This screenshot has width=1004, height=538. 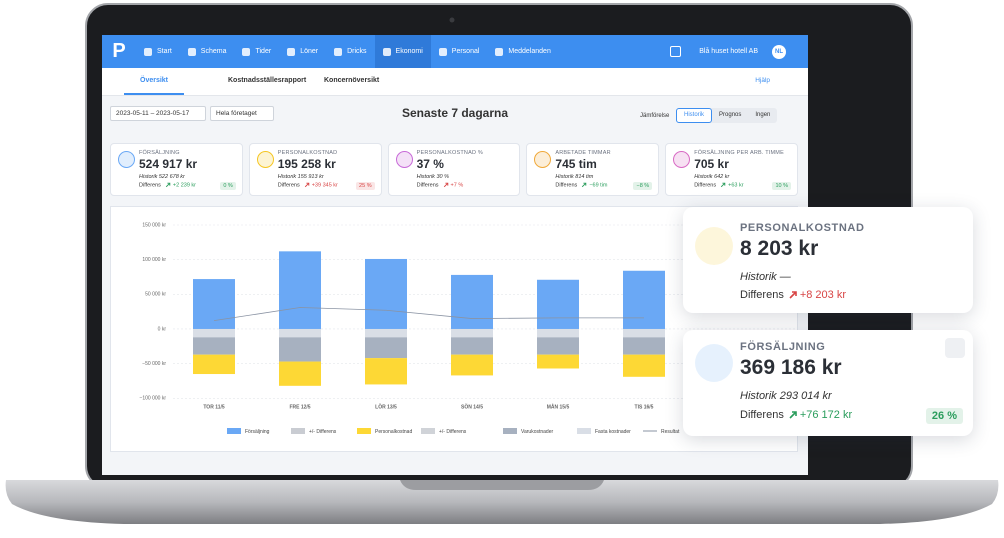 I want to click on nav-label: Ekonomi, so click(x=409, y=51).